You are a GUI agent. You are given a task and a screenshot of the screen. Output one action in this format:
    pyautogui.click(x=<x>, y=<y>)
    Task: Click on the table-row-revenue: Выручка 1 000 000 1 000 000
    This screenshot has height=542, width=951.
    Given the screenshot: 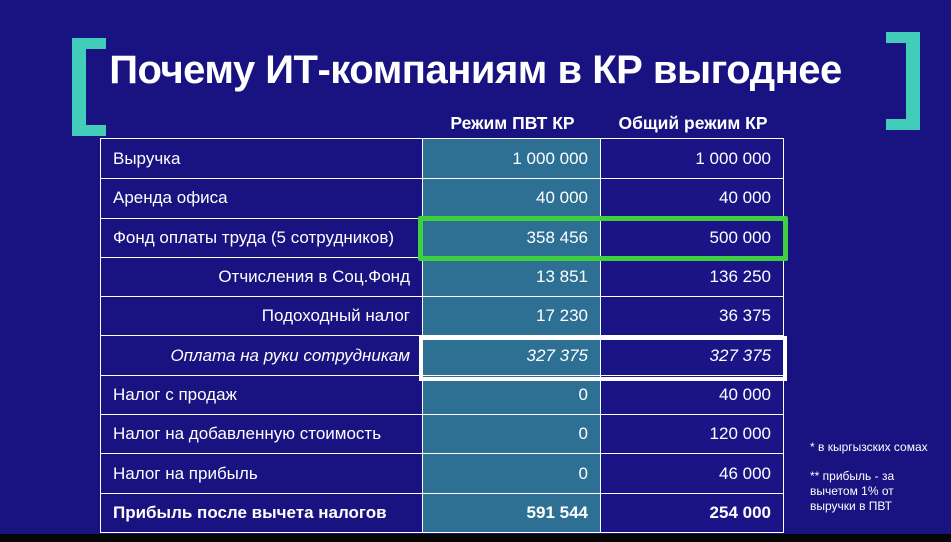 What is the action you would take?
    pyautogui.click(x=442, y=159)
    